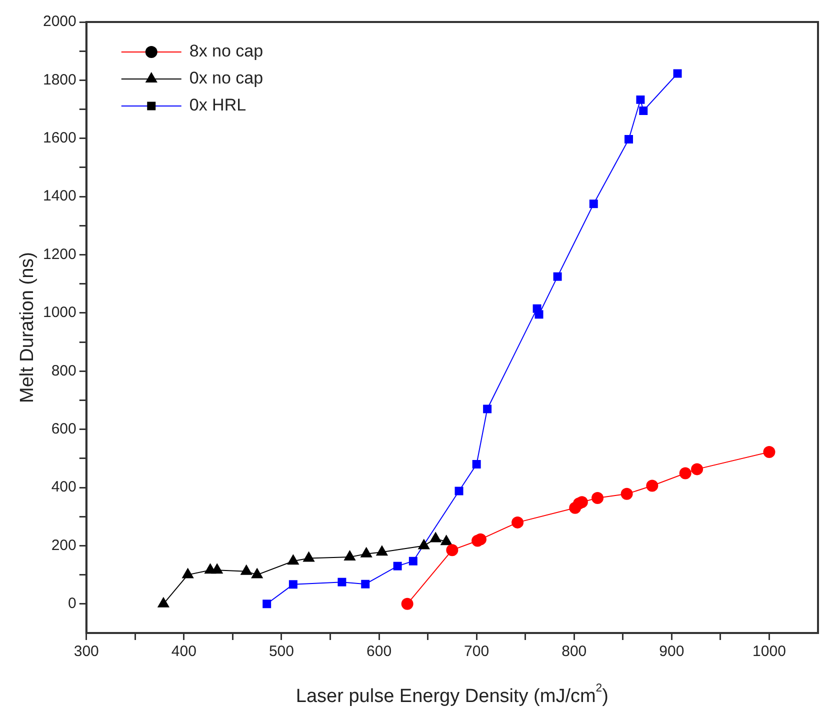 This screenshot has height=724, width=825. Describe the element at coordinates (59, 196) in the screenshot. I see `y-tick-label: 1400` at that location.